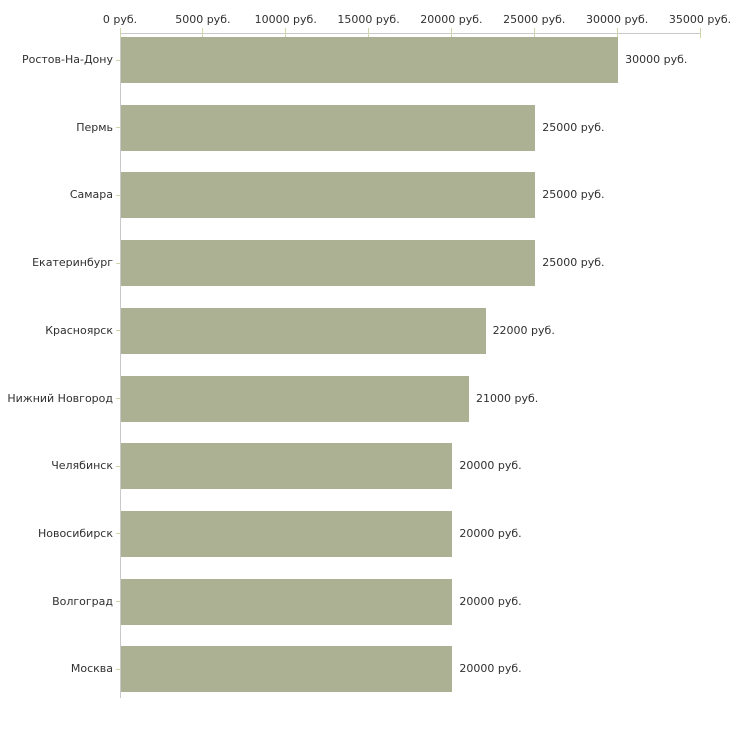 This screenshot has height=730, width=730. I want to click on x-tick-label: 5000 руб., so click(203, 19).